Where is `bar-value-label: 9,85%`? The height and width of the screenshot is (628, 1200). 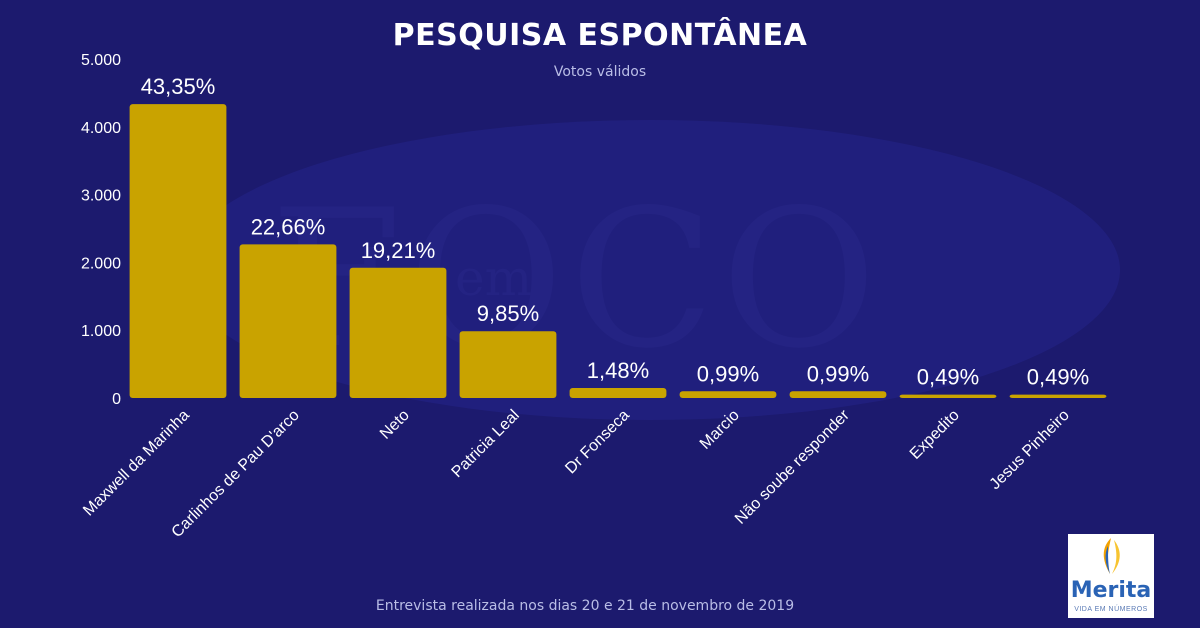 bar-value-label: 9,85% is located at coordinates (508, 313).